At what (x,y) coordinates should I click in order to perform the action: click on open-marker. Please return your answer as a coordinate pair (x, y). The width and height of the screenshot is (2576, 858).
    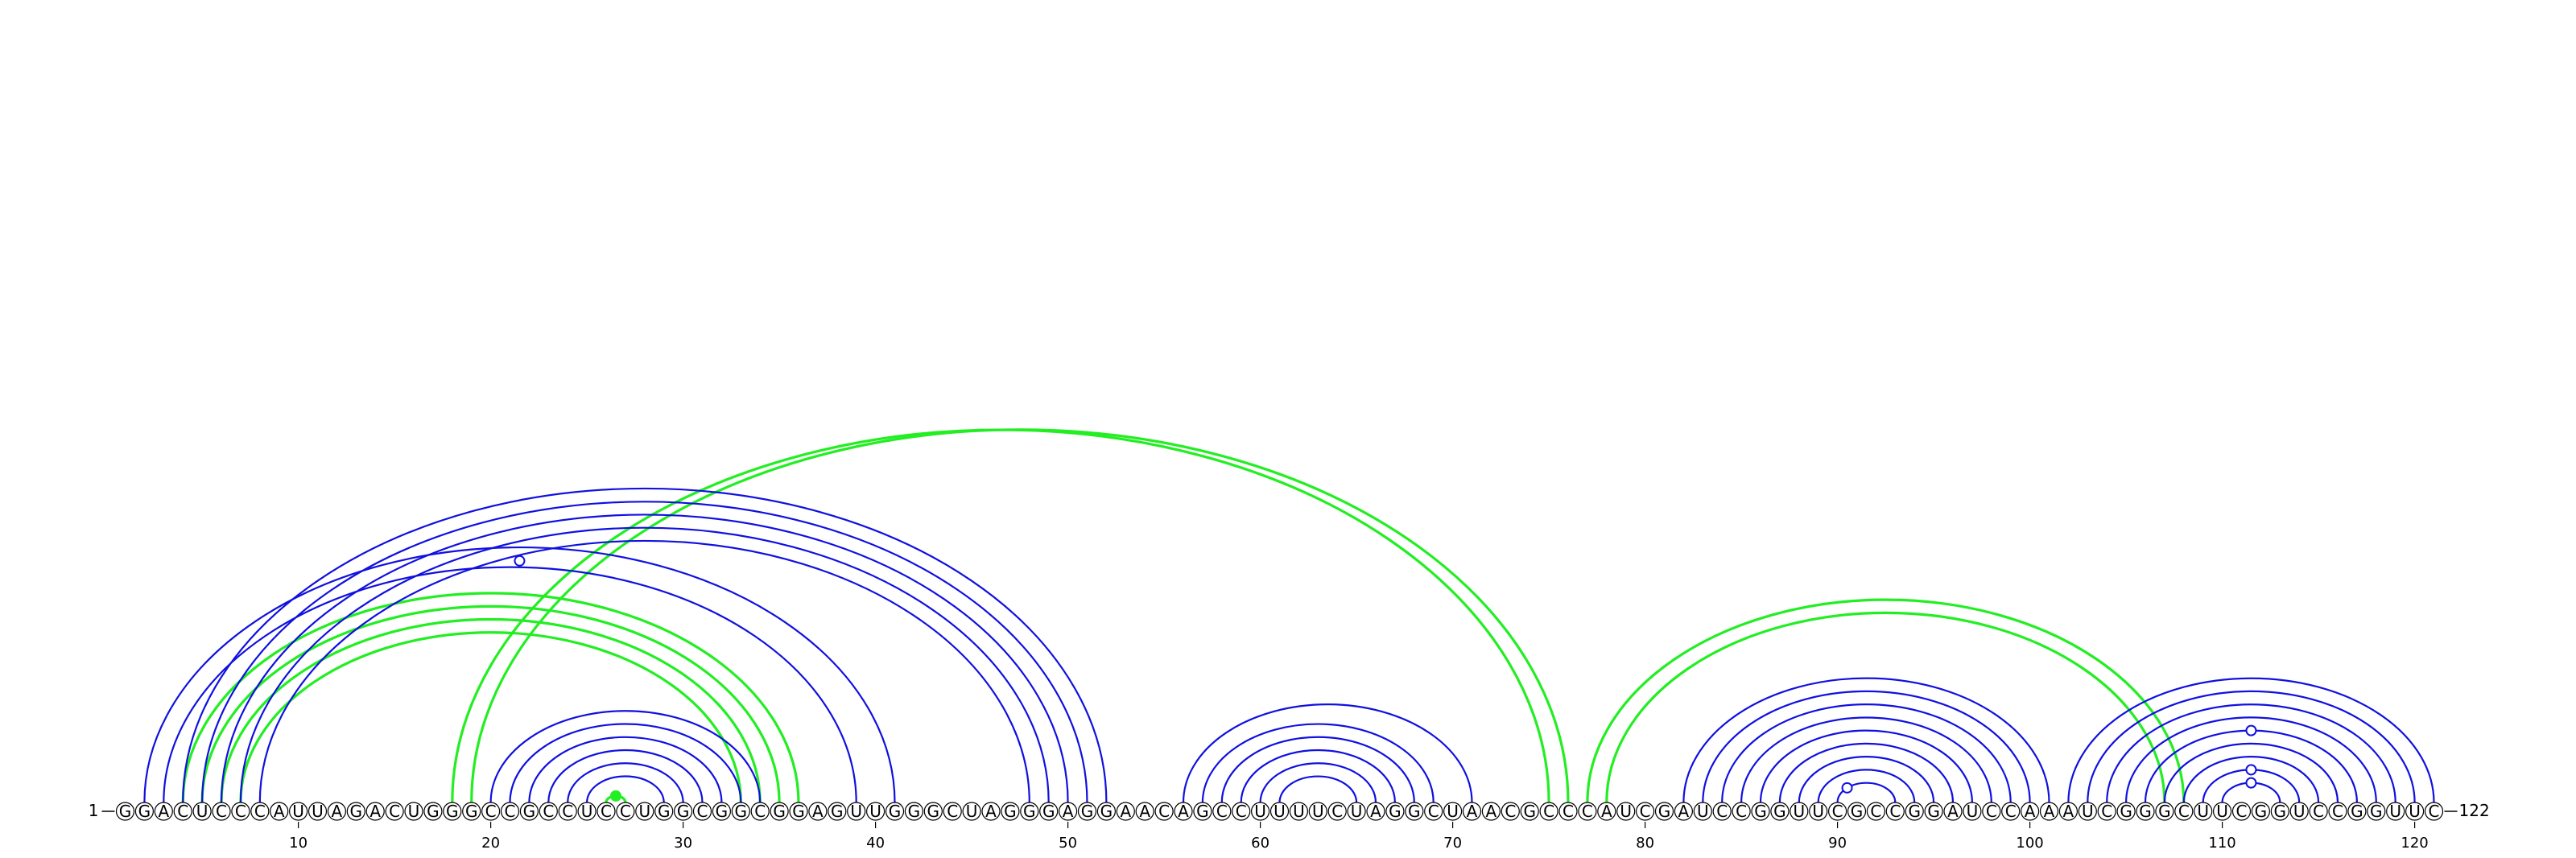
    Looking at the image, I should click on (2251, 783).